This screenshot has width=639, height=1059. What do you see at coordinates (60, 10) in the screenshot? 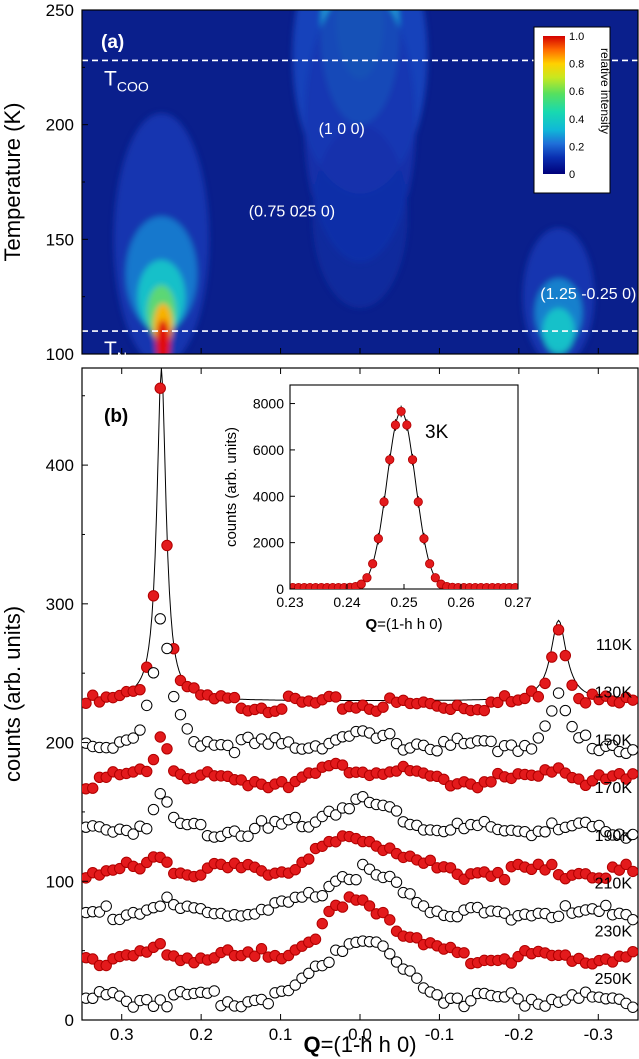
I see `y-tick-label: 250` at bounding box center [60, 10].